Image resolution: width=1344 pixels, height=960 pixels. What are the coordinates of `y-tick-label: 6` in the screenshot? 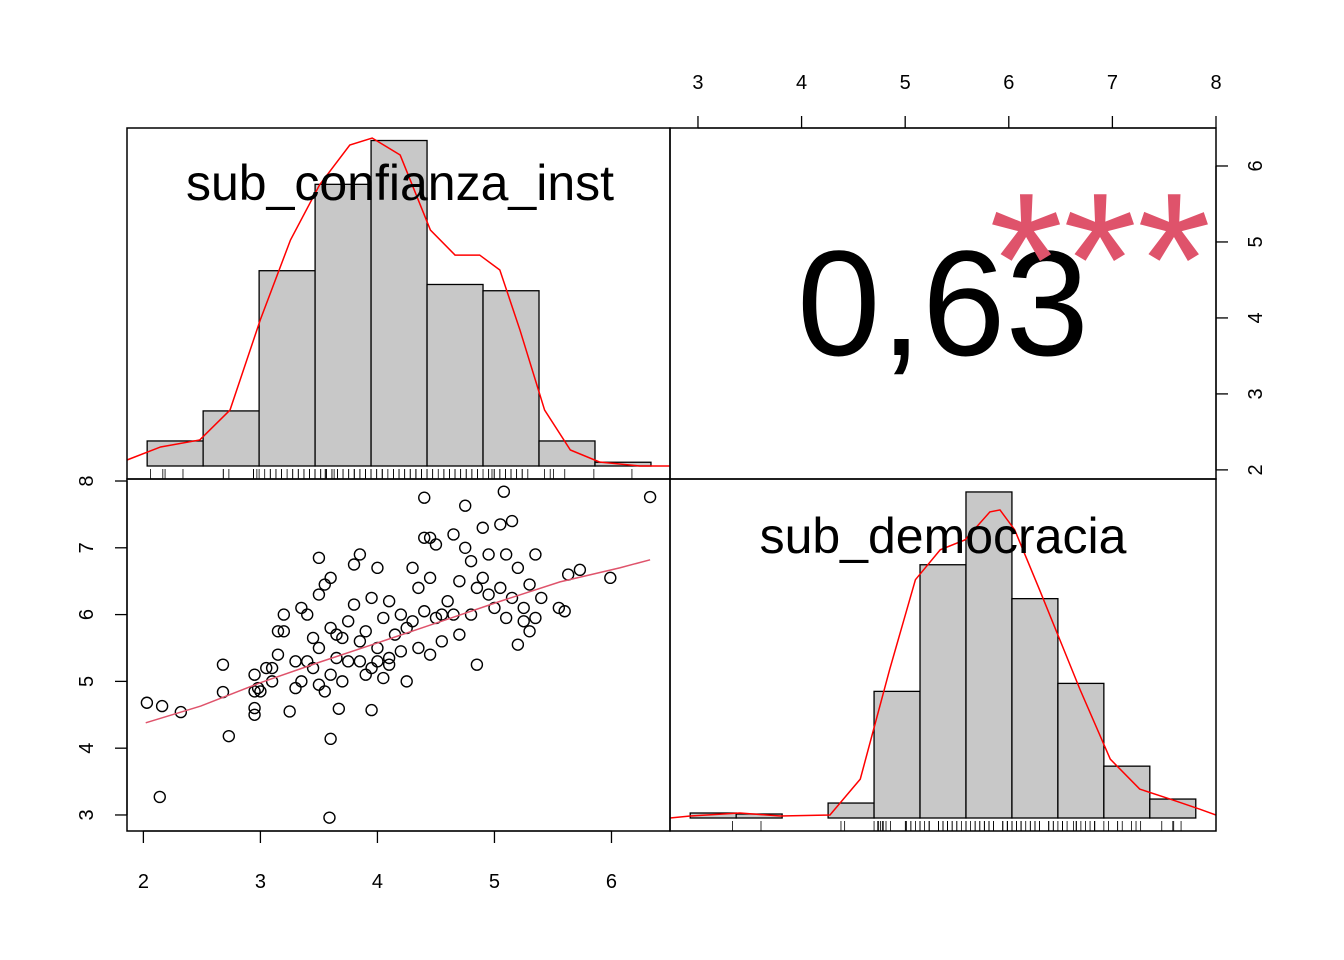 It's located at (1256, 165).